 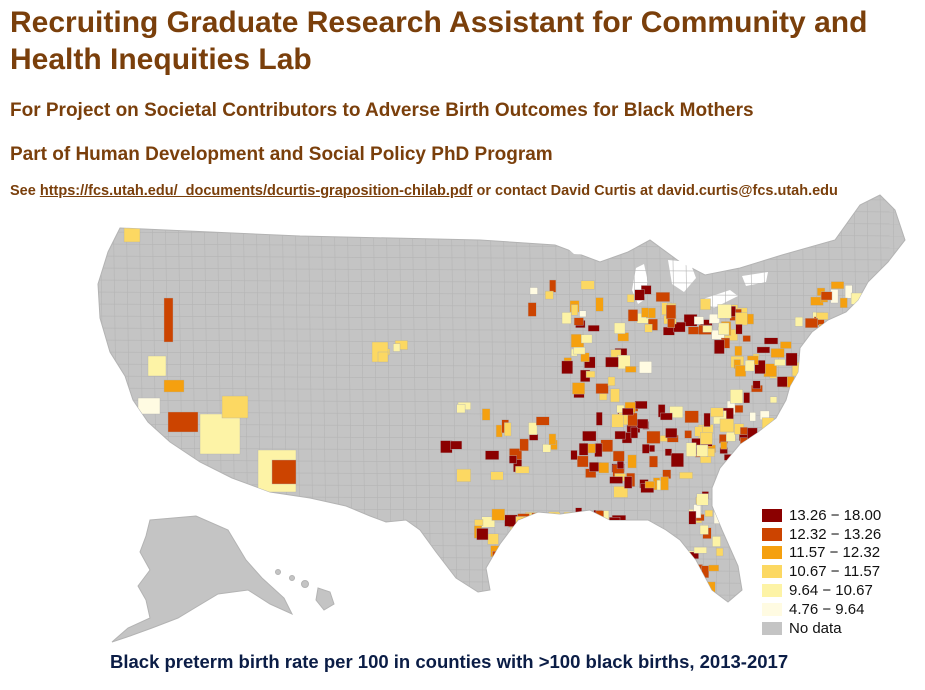 I want to click on hawaii-shape, so click(x=325, y=599).